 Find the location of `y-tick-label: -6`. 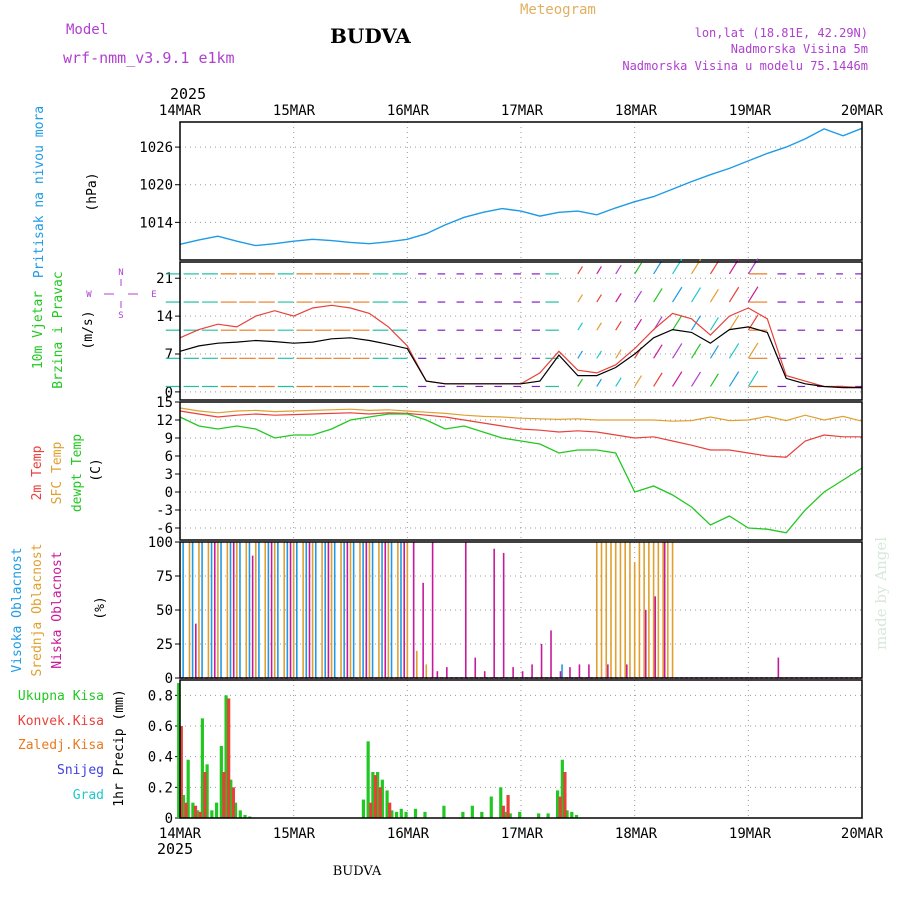

y-tick-label: -6 is located at coordinates (164, 529).